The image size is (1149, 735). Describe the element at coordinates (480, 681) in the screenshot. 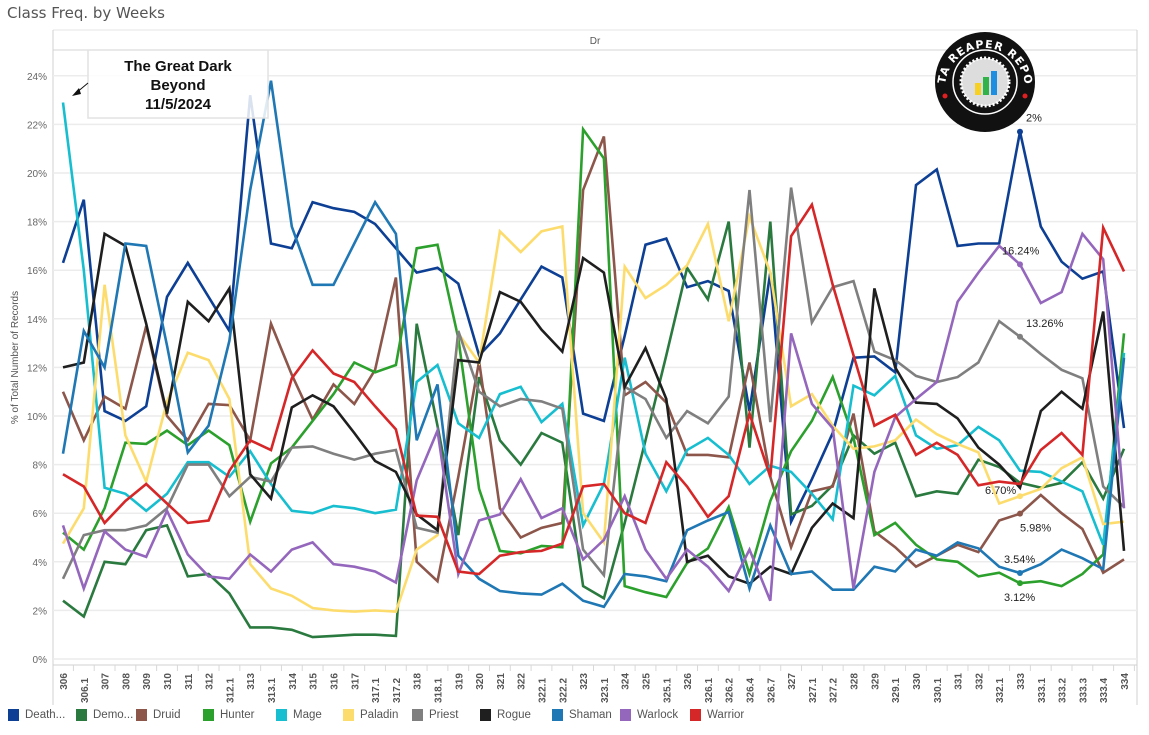

I see `x-tick-label: 320` at that location.